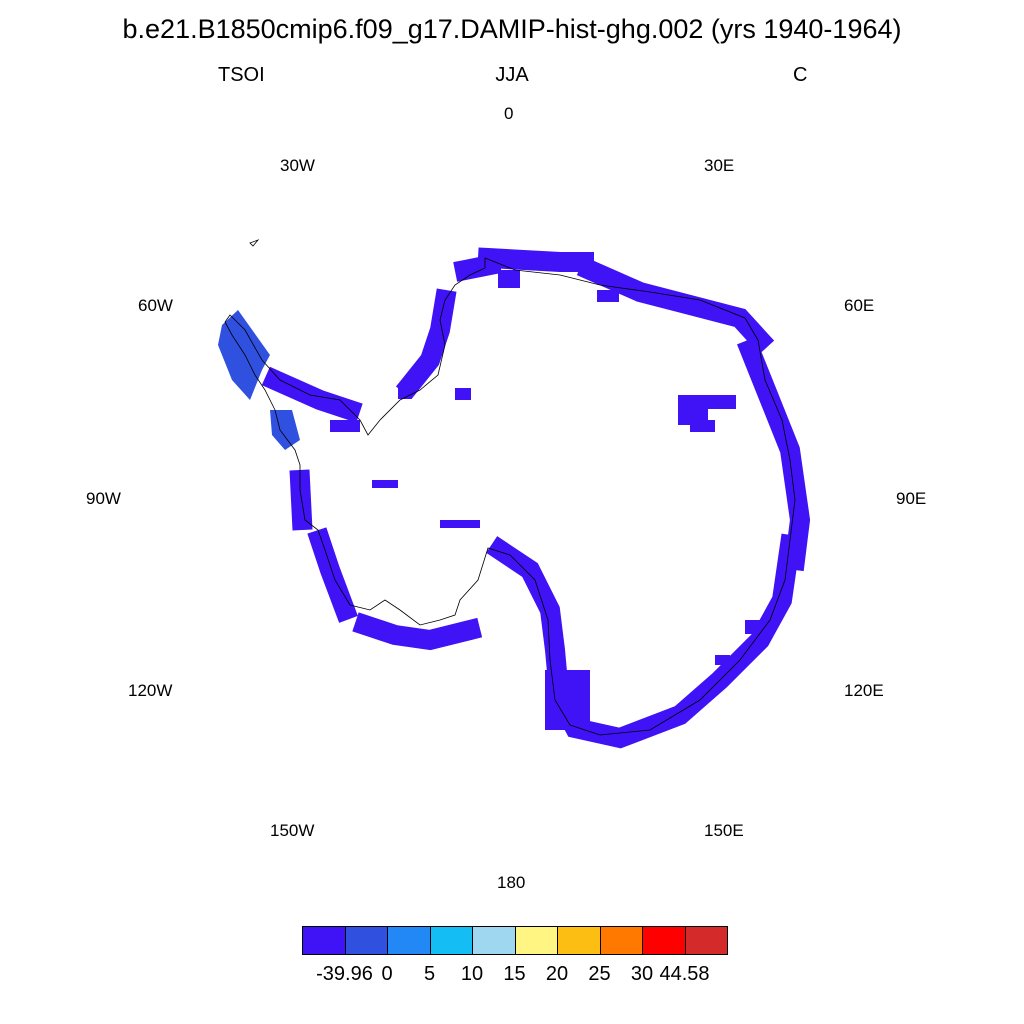 The image size is (1024, 1024). I want to click on colorbar-label: 15, so click(514, 974).